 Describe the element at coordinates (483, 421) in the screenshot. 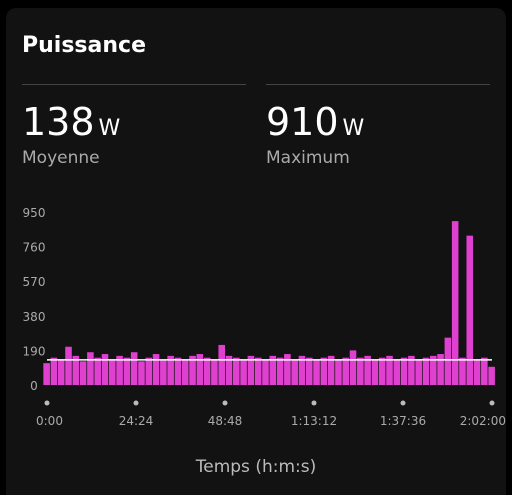

I see `x-tick-label-5: 2:02:00` at that location.